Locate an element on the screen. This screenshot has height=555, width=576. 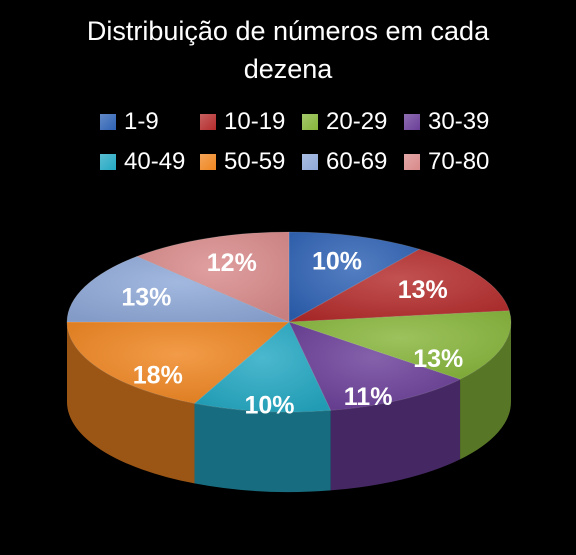
pie-data-label: 18% is located at coordinates (158, 376).